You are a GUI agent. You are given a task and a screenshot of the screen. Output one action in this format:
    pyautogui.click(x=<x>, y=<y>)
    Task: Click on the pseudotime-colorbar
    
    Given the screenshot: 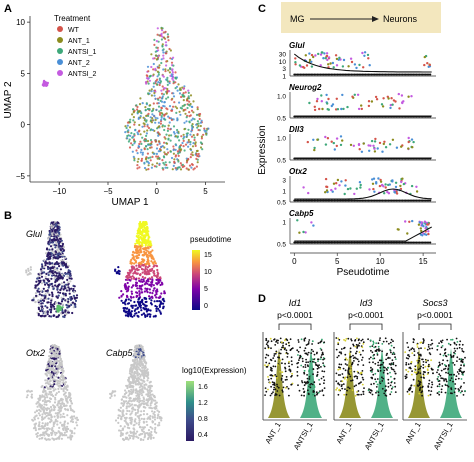 What is the action you would take?
    pyautogui.click(x=196, y=280)
    